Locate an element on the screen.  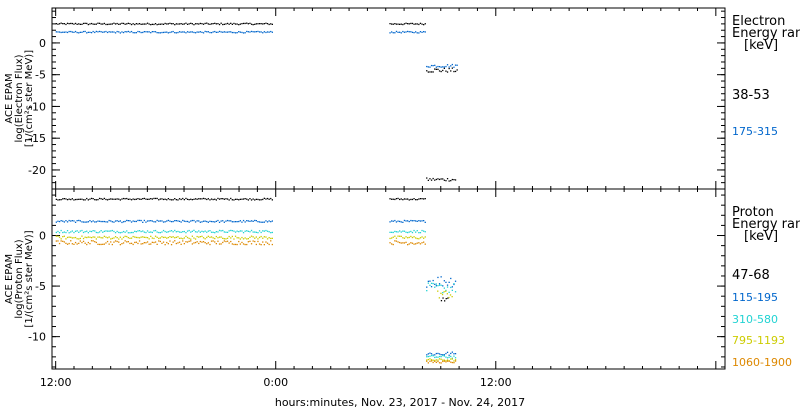
y-tick-label: -20 is located at coordinates (37, 170).